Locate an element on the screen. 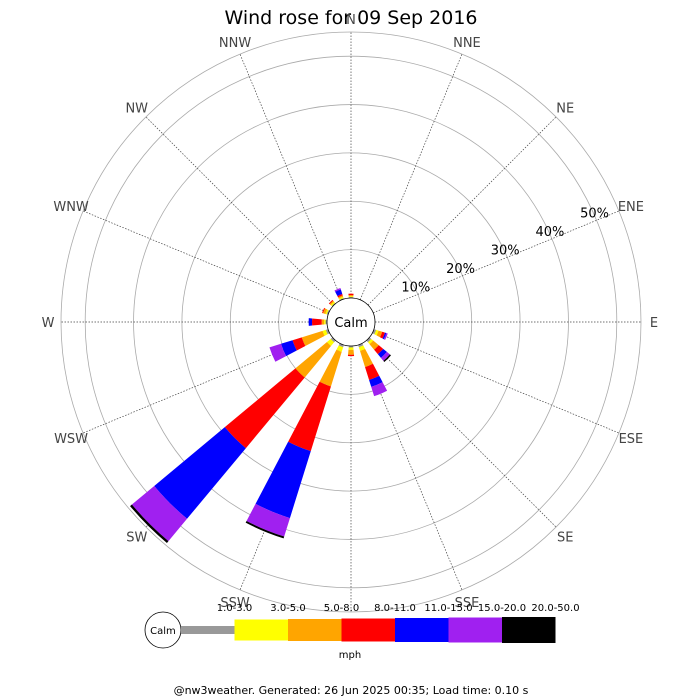  dir-label-nw: NW is located at coordinates (136, 109).